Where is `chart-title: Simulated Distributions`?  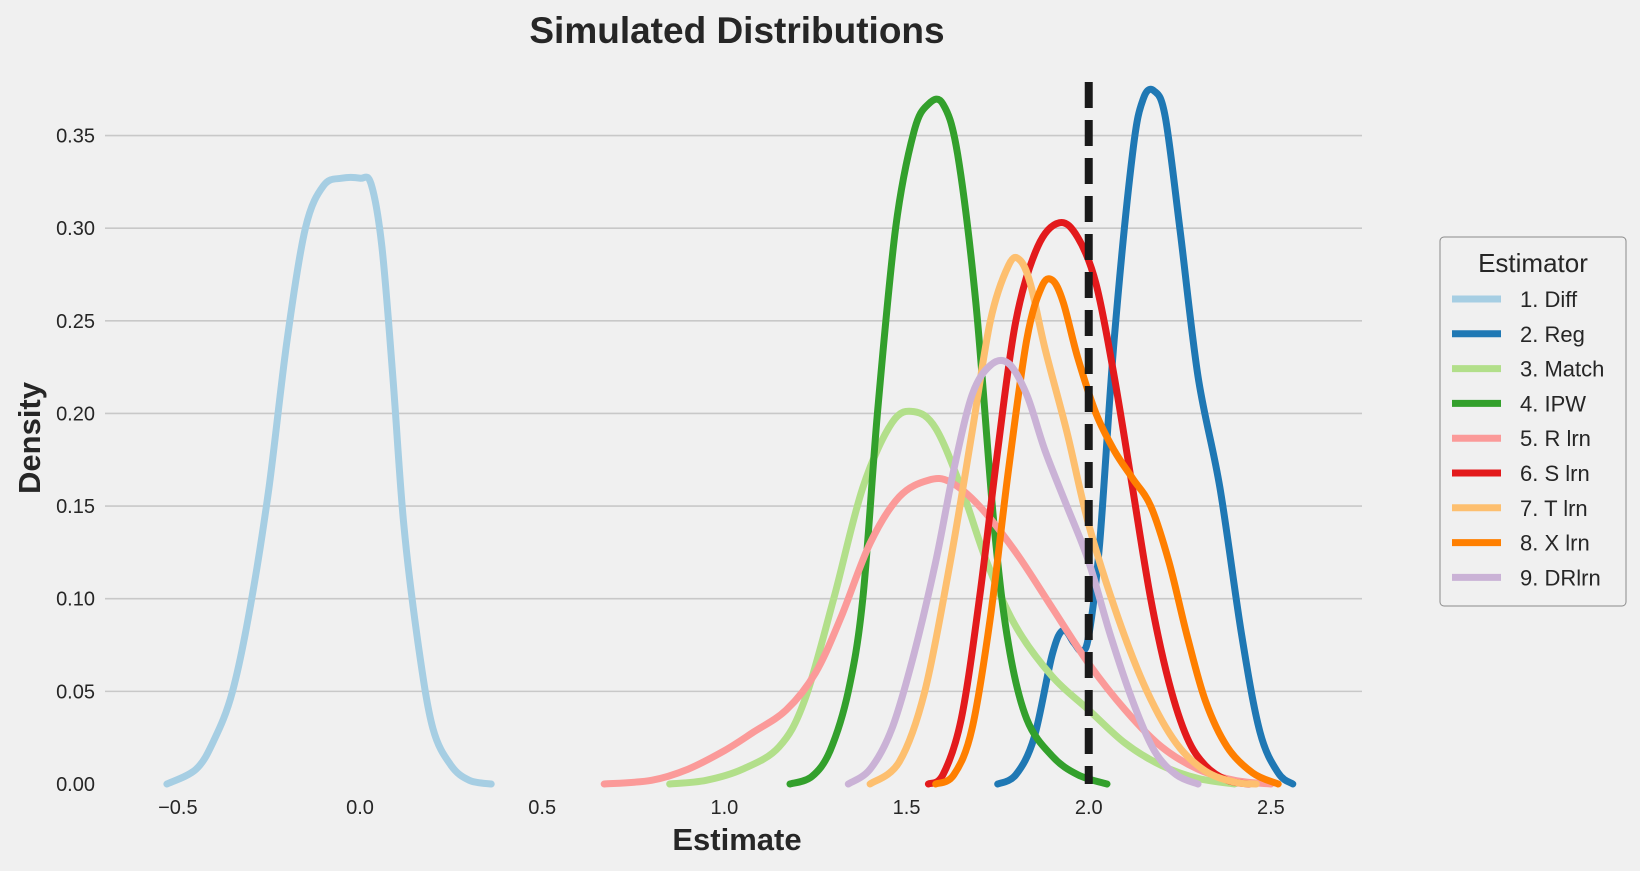 chart-title: Simulated Distributions is located at coordinates (736, 30).